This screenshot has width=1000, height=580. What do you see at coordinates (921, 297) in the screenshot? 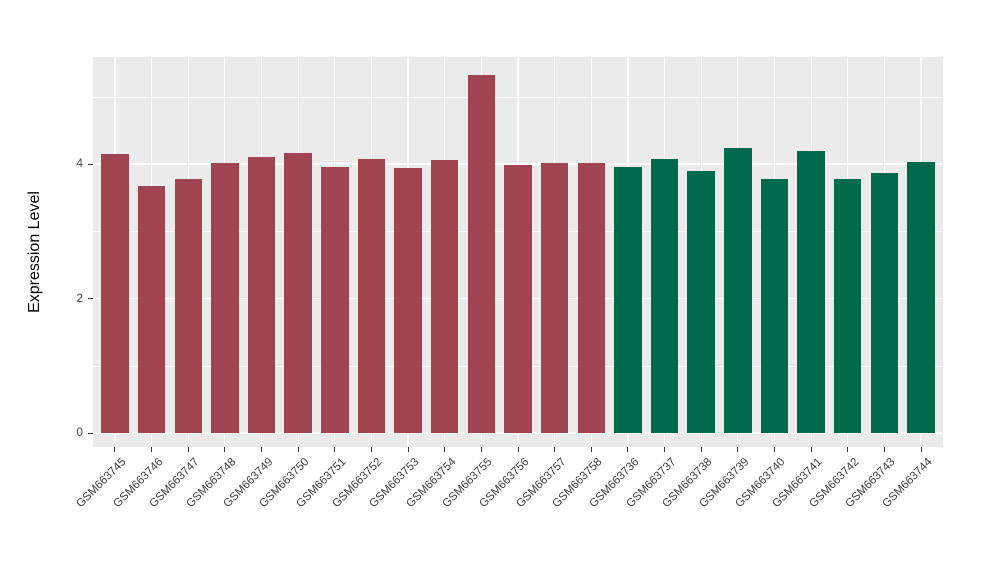
I see `bar-GSM663744` at bounding box center [921, 297].